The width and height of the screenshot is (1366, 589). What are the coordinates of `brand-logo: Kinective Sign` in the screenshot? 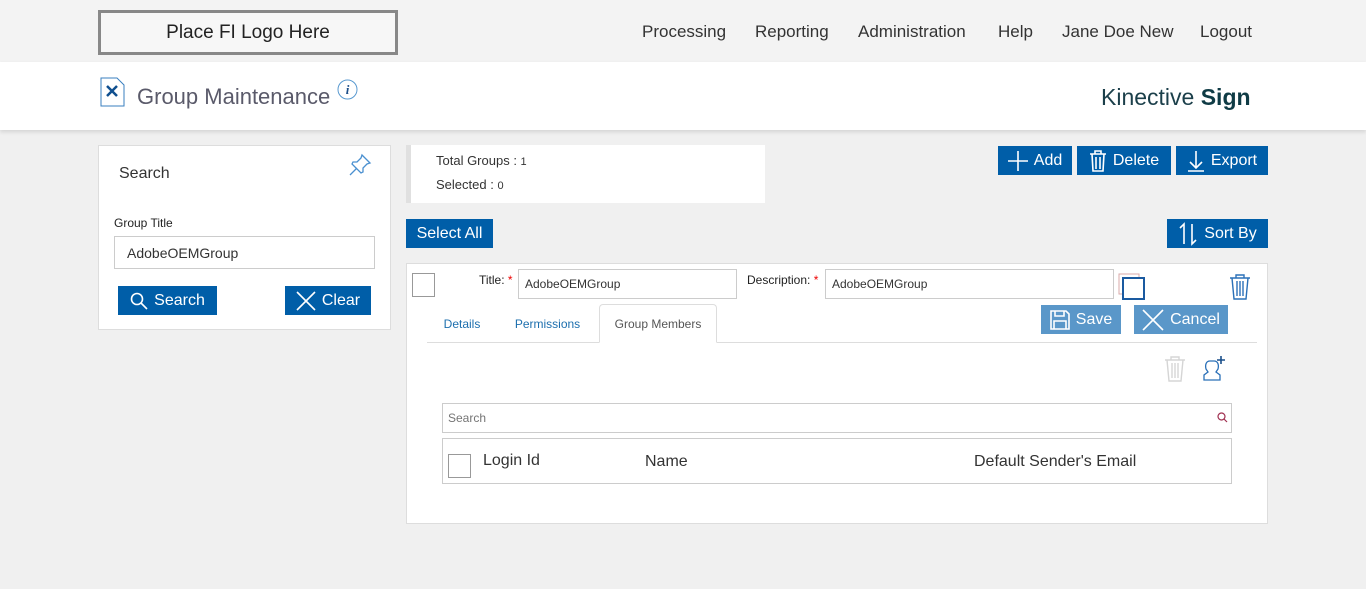 It's located at (1176, 97).